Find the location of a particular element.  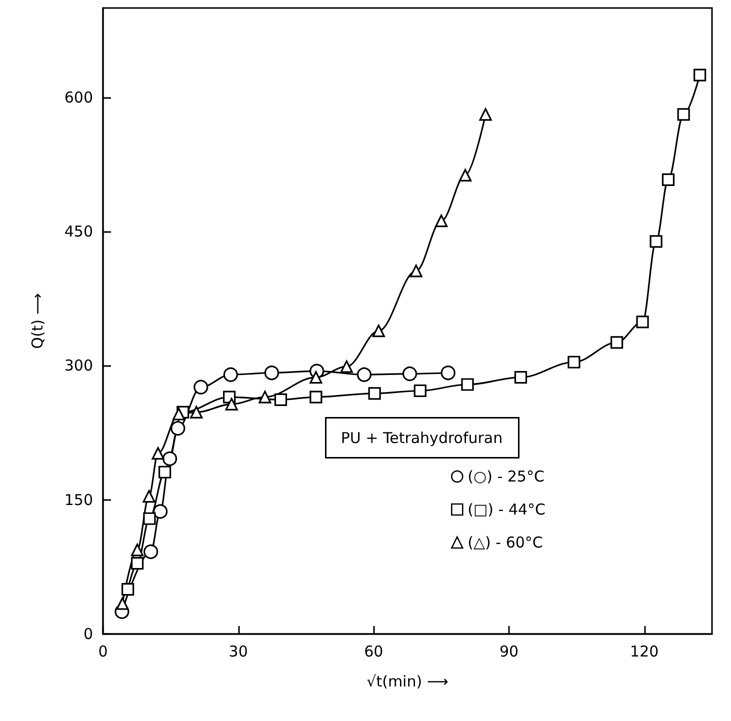

x-tick-label: 0 is located at coordinates (103, 651).